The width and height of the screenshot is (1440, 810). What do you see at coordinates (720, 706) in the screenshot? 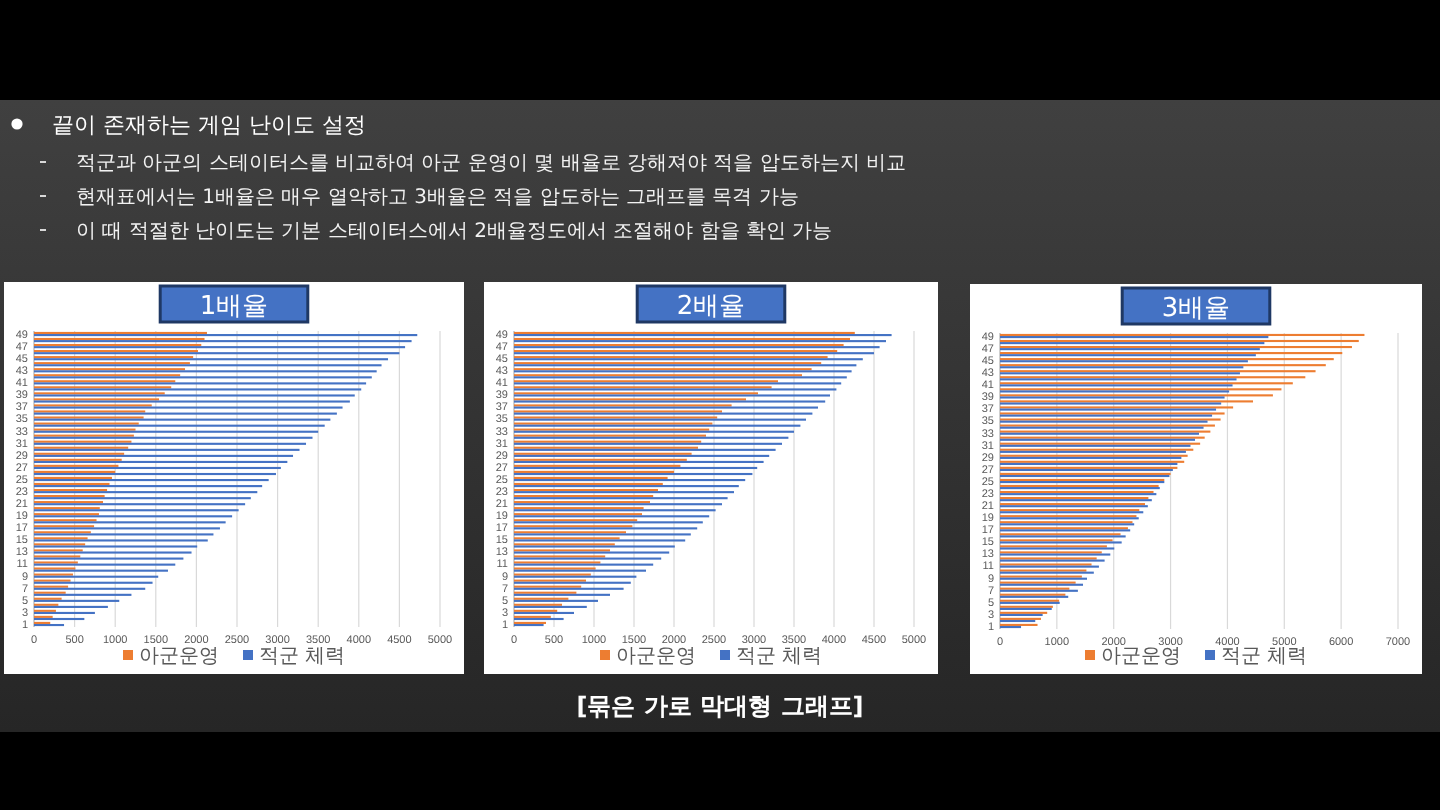
I see `text: [묶은 가로 막대형 그래프]` at bounding box center [720, 706].